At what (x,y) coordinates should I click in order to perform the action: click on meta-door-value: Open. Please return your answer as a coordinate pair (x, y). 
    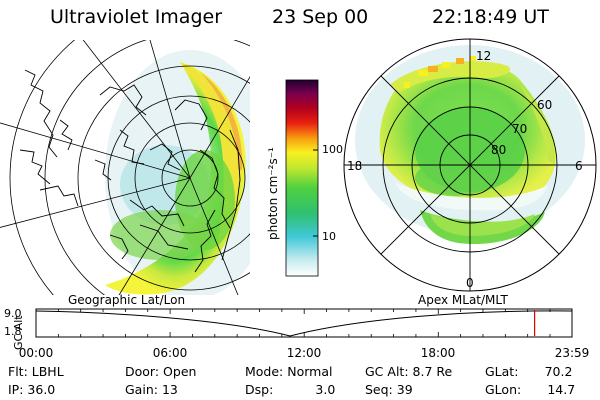
    Looking at the image, I should click on (180, 371).